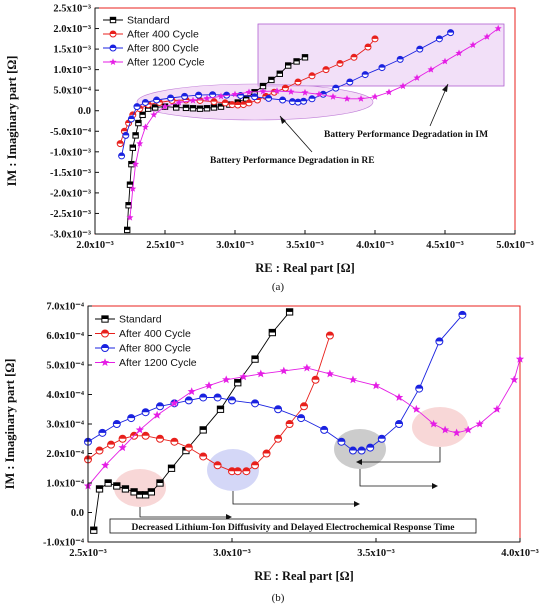 The height and width of the screenshot is (609, 550). Describe the element at coordinates (65, 484) in the screenshot. I see `chart-b-y-tick-label: 1.0x10⁻⁴` at that location.